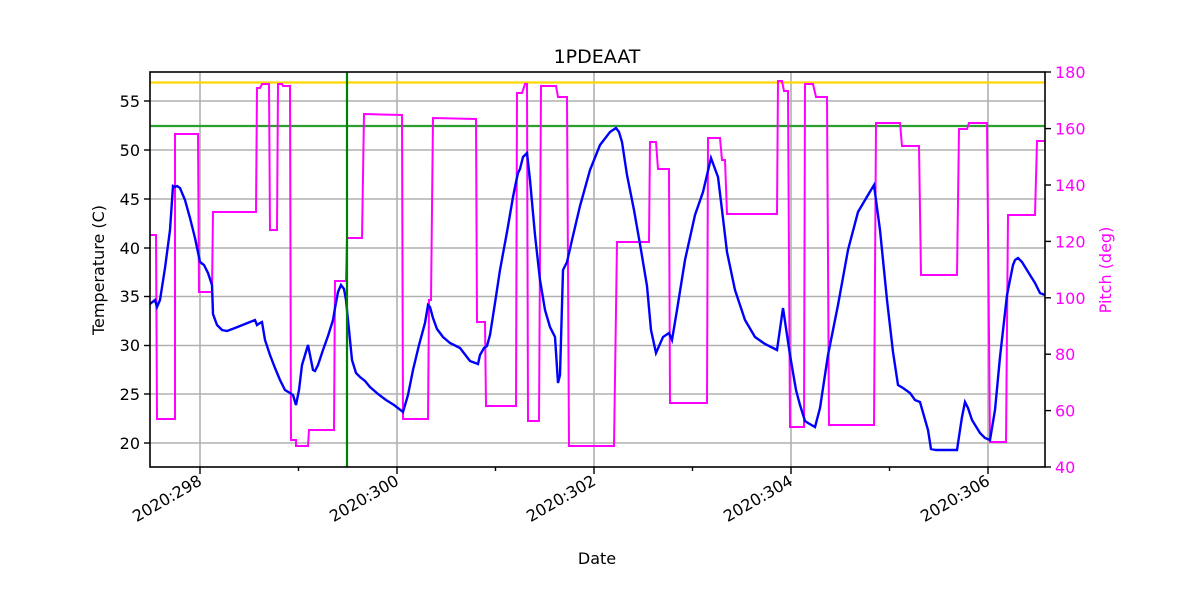 Image resolution: width=1200 pixels, height=600 pixels. Describe the element at coordinates (130, 394) in the screenshot. I see `y-tick-label: 25` at that location.